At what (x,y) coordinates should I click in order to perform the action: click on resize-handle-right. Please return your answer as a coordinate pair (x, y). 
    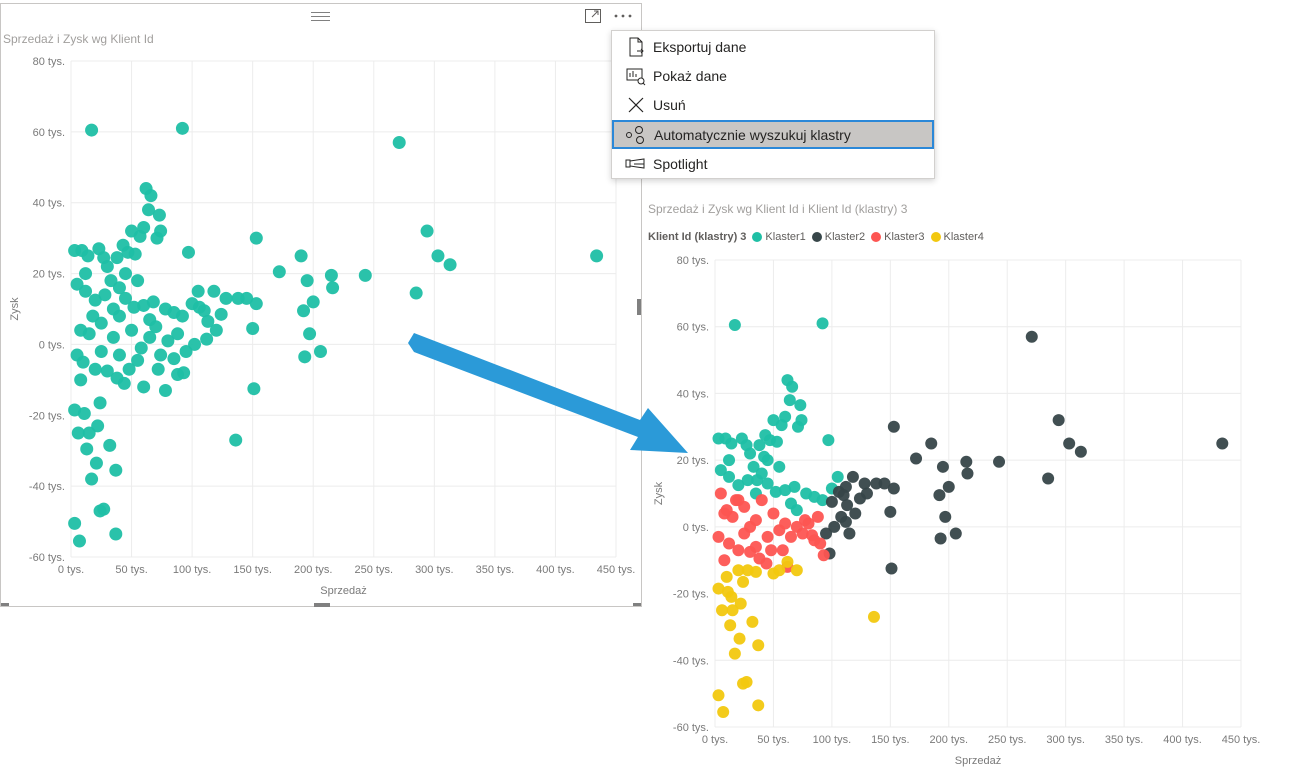
    Looking at the image, I should click on (639, 307).